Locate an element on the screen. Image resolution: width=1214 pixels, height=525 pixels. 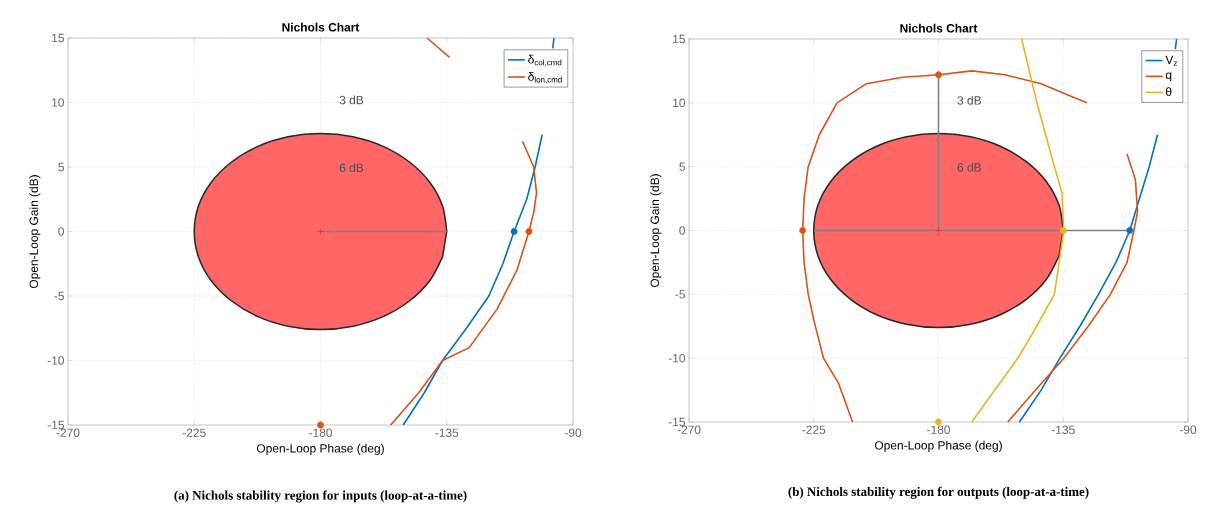
legend-label: q is located at coordinates (1168, 77).